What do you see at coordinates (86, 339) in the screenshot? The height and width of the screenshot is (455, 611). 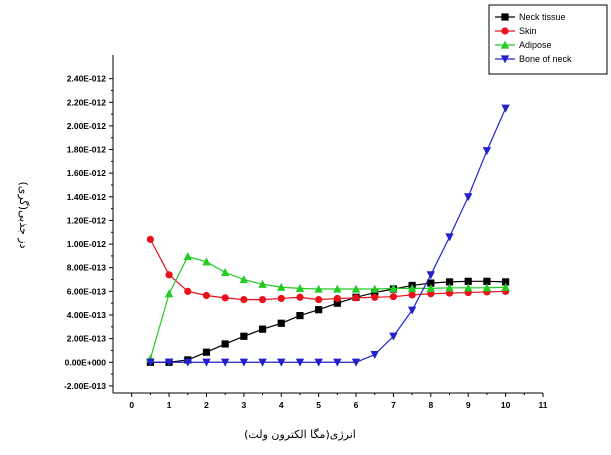 I see `y-tick-label: 2.00E-013` at bounding box center [86, 339].